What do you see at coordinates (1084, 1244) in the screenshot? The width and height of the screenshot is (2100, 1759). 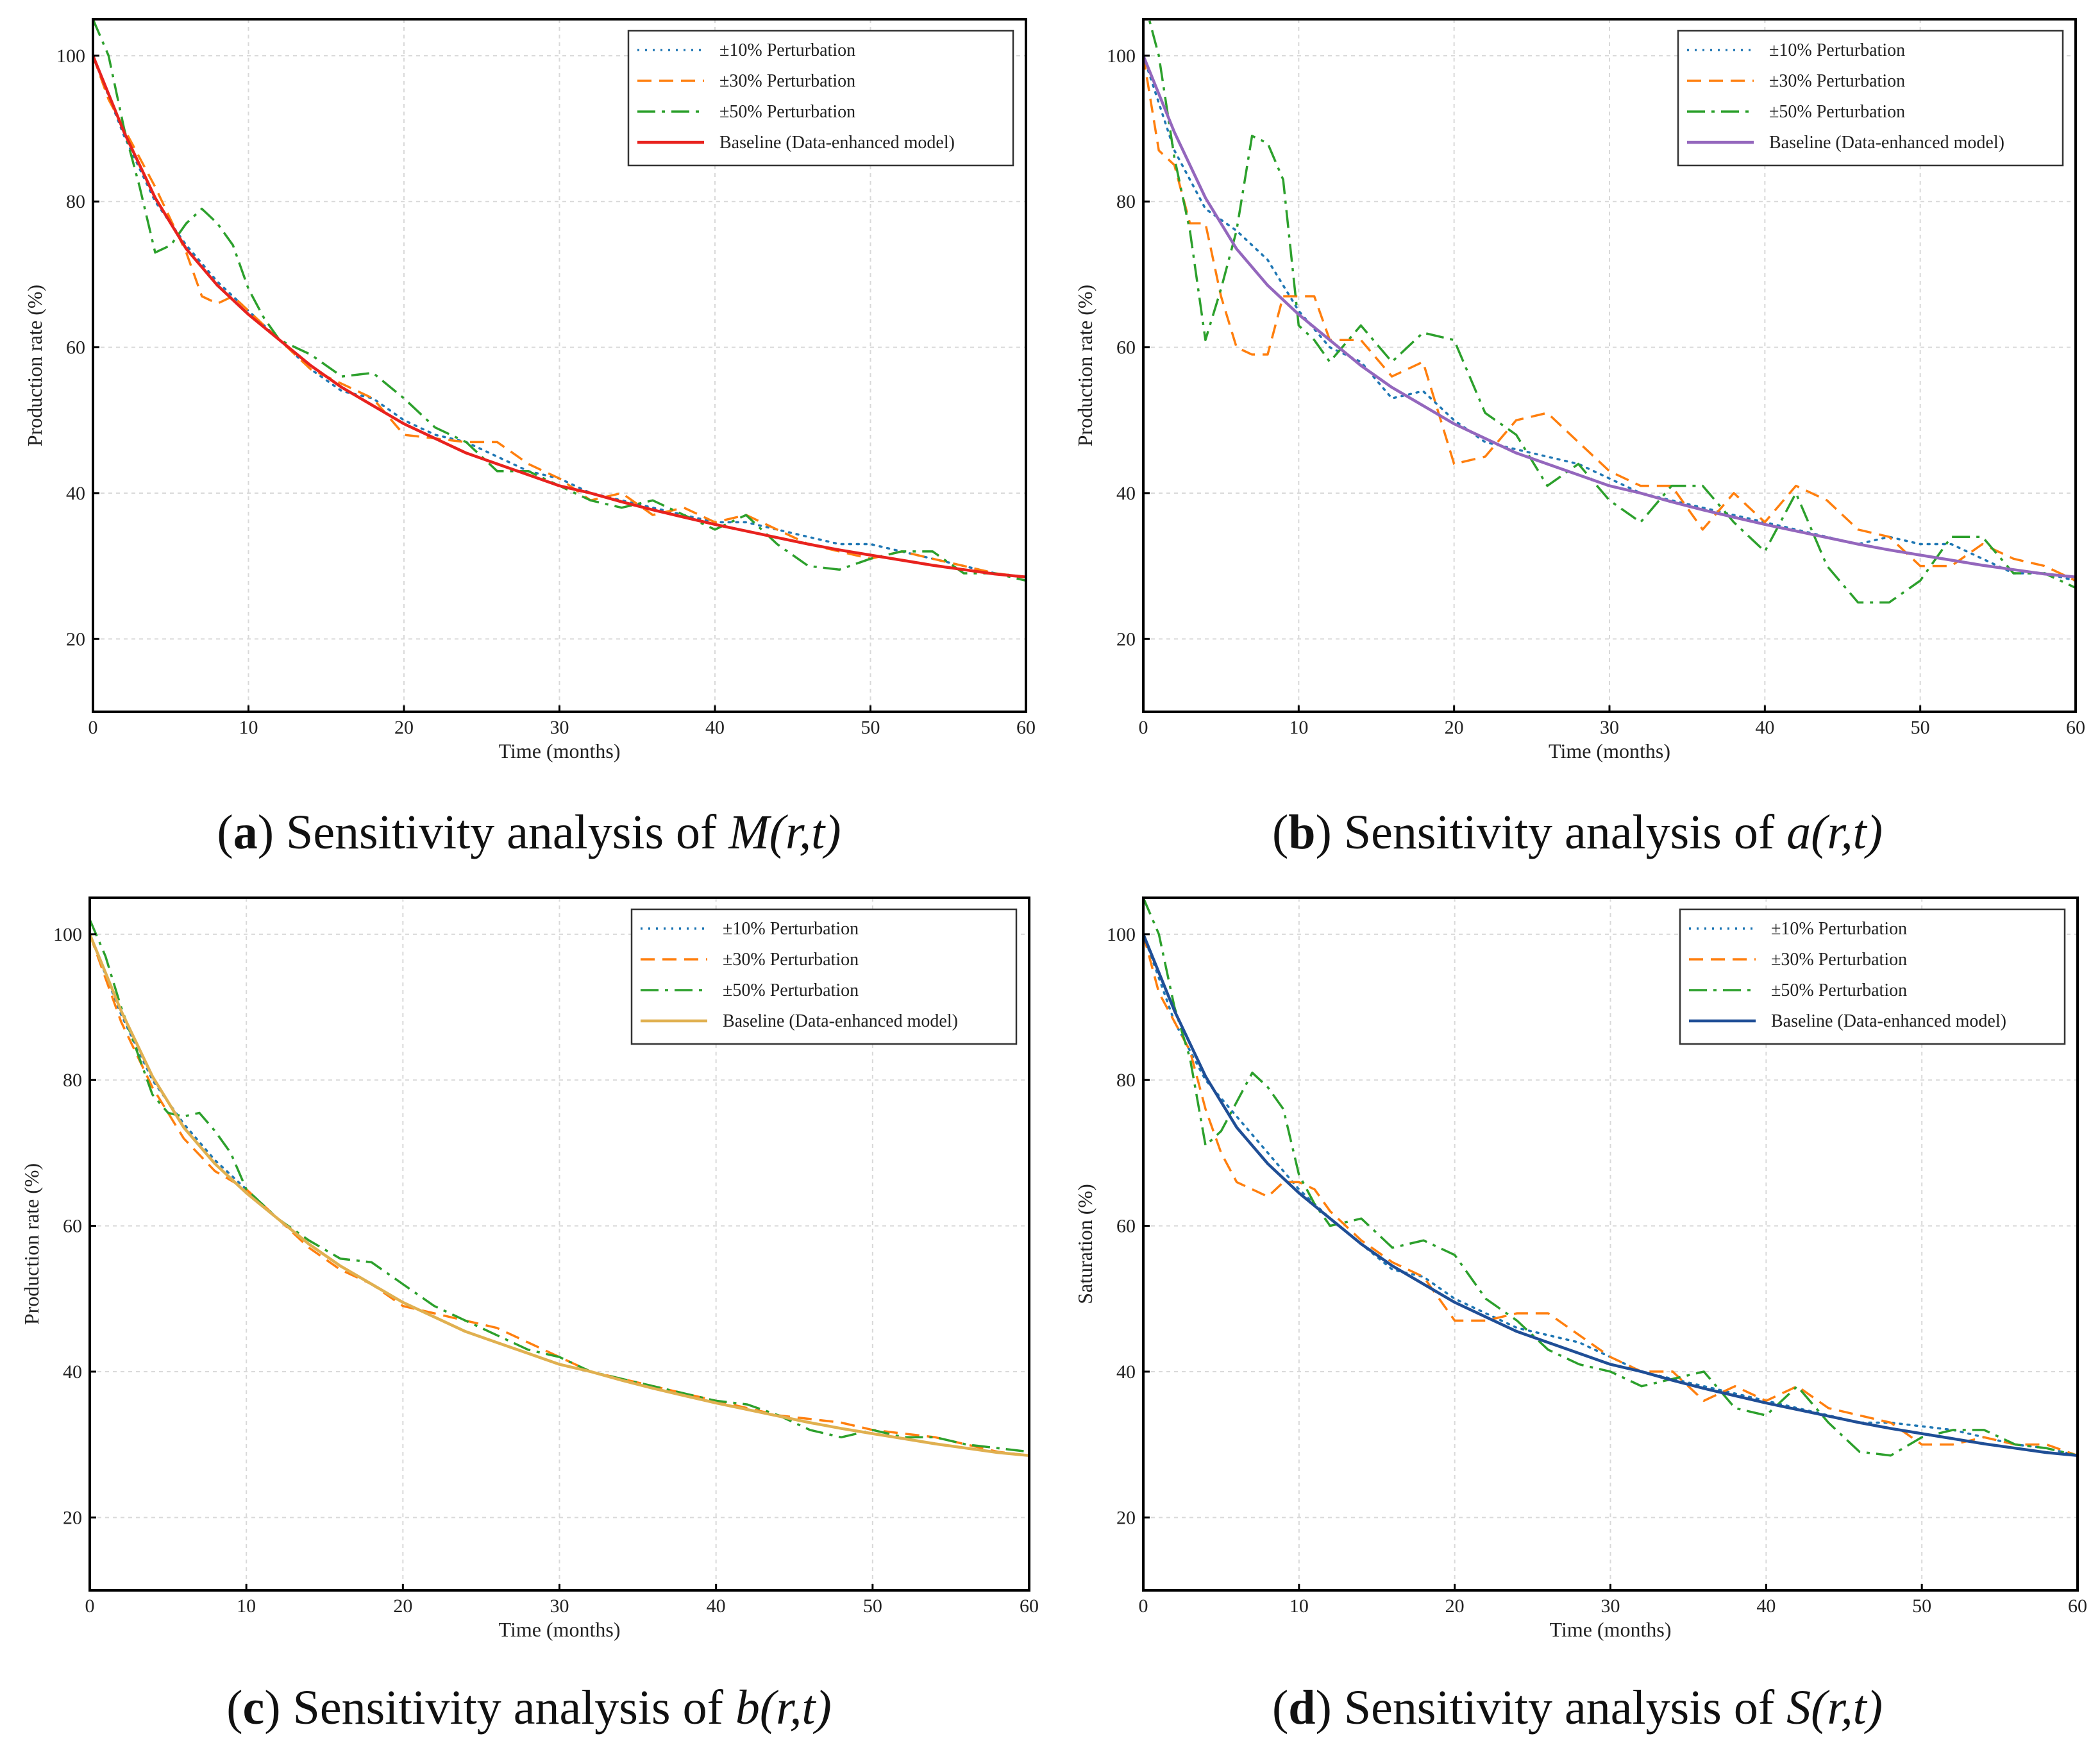 I see `y-axis-label: Saturation (%)` at bounding box center [1084, 1244].